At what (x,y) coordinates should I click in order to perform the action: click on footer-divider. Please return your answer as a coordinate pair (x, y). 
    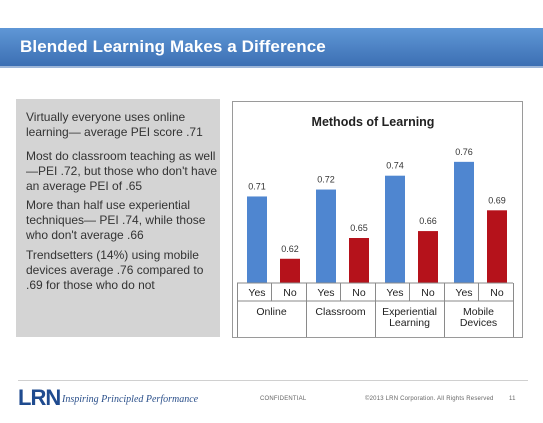
    Looking at the image, I should click on (273, 380).